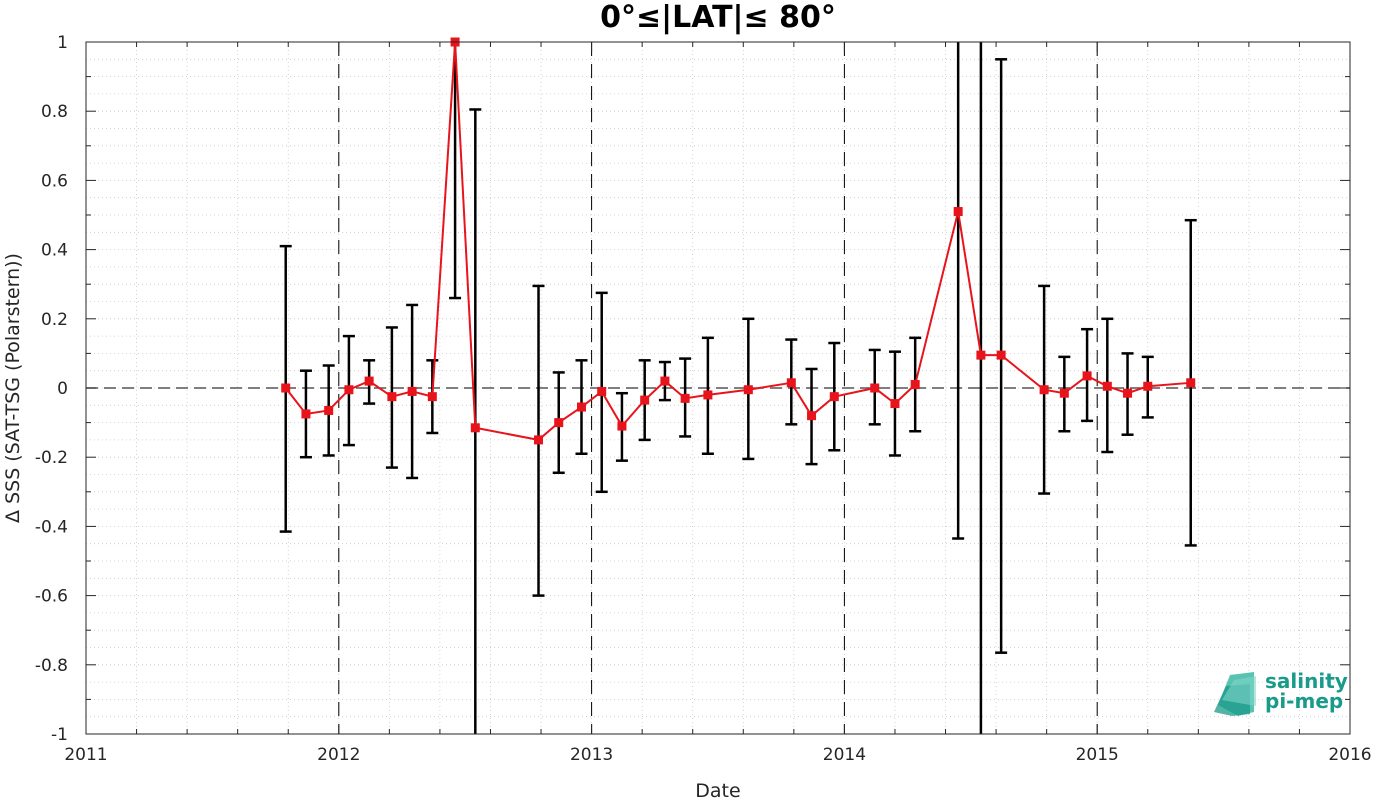 Image resolution: width=1375 pixels, height=801 pixels. What do you see at coordinates (51, 527) in the screenshot?
I see `y-tick-label: -0.4` at bounding box center [51, 527].